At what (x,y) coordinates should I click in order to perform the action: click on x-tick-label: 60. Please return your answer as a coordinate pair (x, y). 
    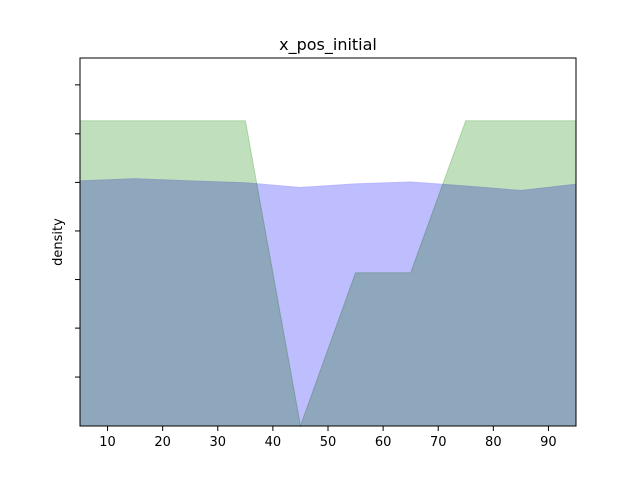
    Looking at the image, I should click on (383, 442).